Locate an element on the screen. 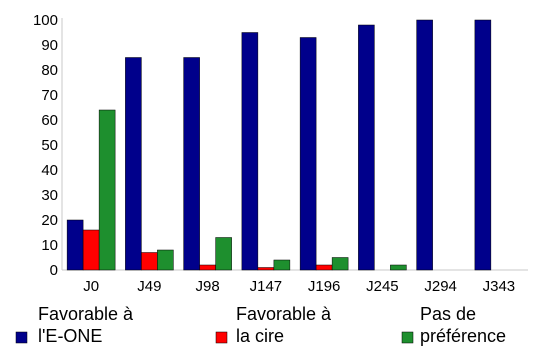 The width and height of the screenshot is (538, 350). x-tick-label: J343 is located at coordinates (499, 286).